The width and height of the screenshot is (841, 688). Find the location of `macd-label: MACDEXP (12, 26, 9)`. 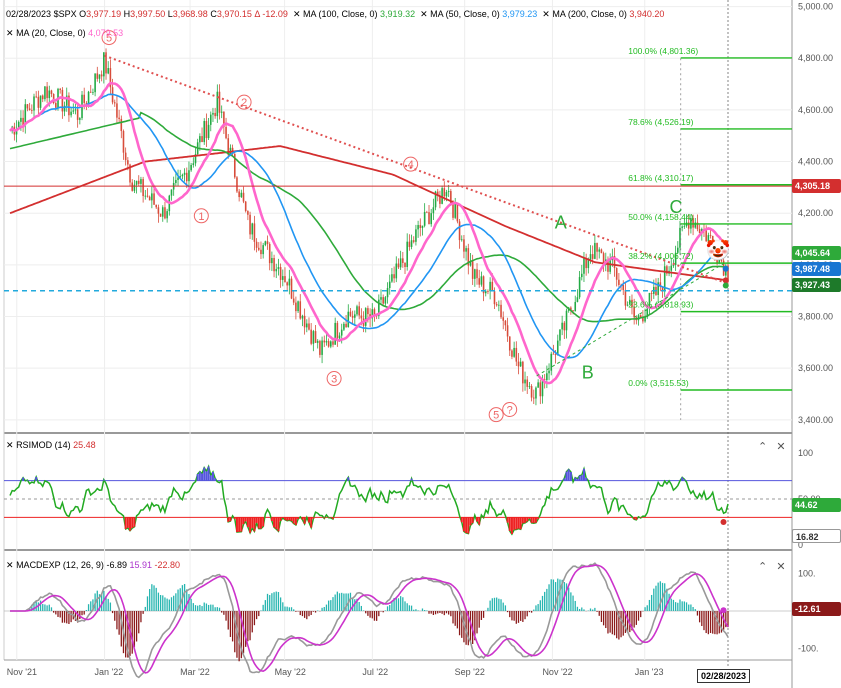

macd-label: MACDEXP (12, 26, 9) is located at coordinates (60, 565).